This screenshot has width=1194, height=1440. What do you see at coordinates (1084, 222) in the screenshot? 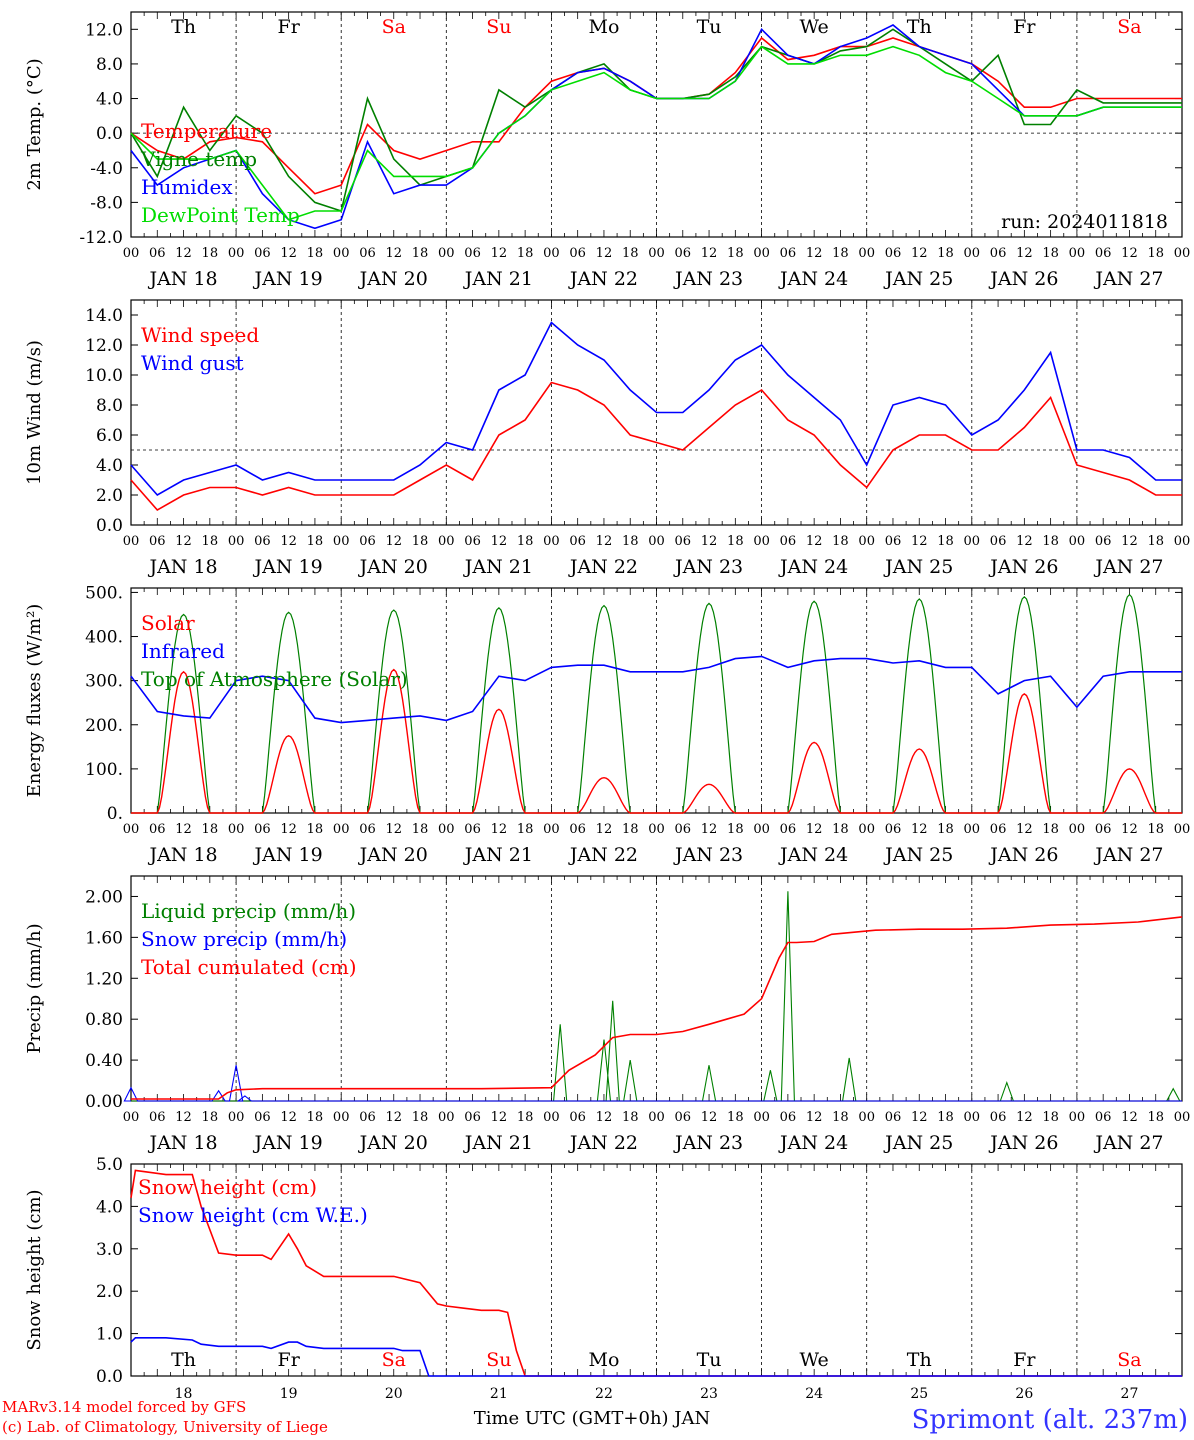
I see `run-annotation: run: 2024011818` at bounding box center [1084, 222].